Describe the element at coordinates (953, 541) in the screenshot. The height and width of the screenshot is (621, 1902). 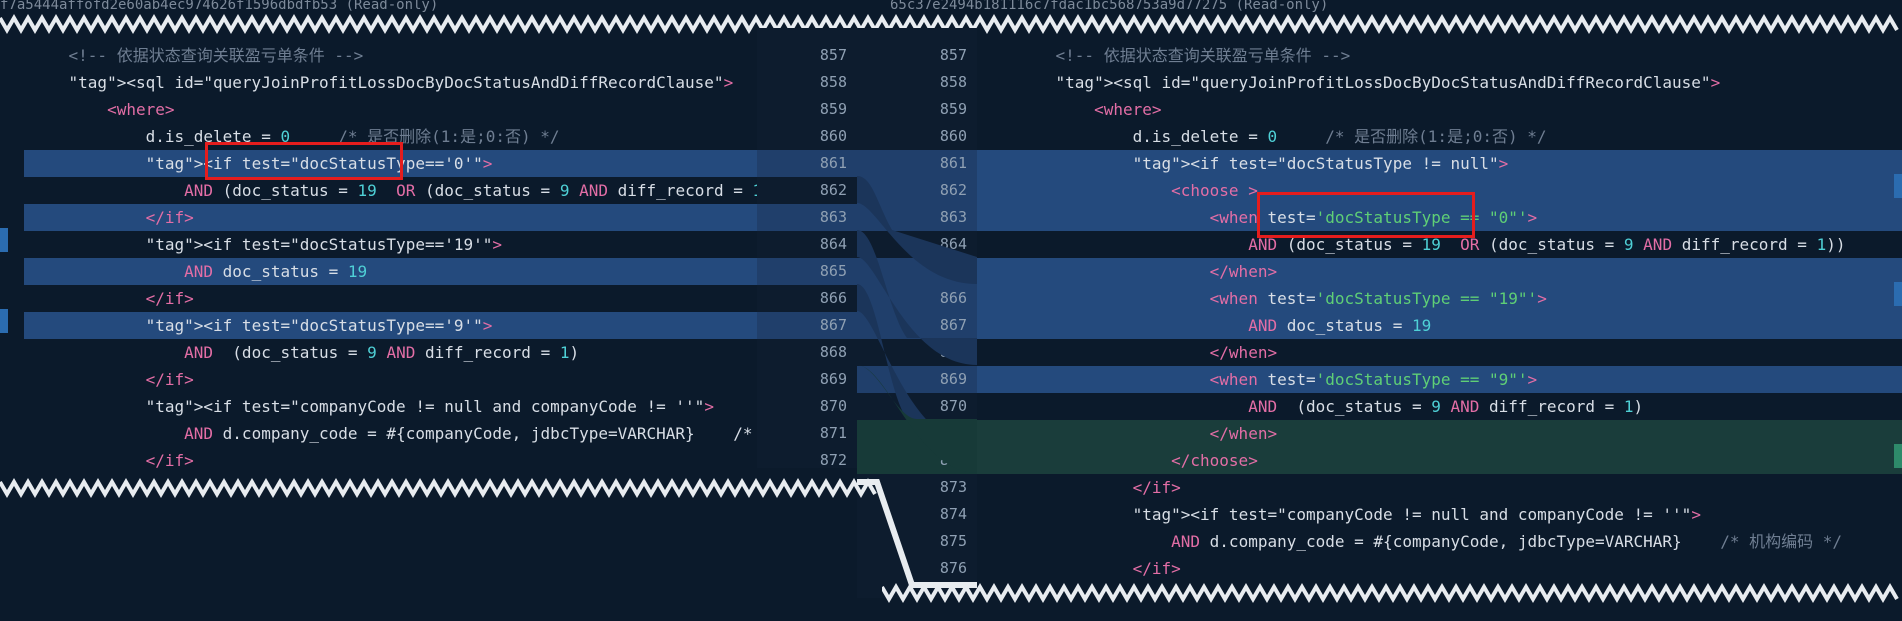
I see `line-number: 875` at that location.